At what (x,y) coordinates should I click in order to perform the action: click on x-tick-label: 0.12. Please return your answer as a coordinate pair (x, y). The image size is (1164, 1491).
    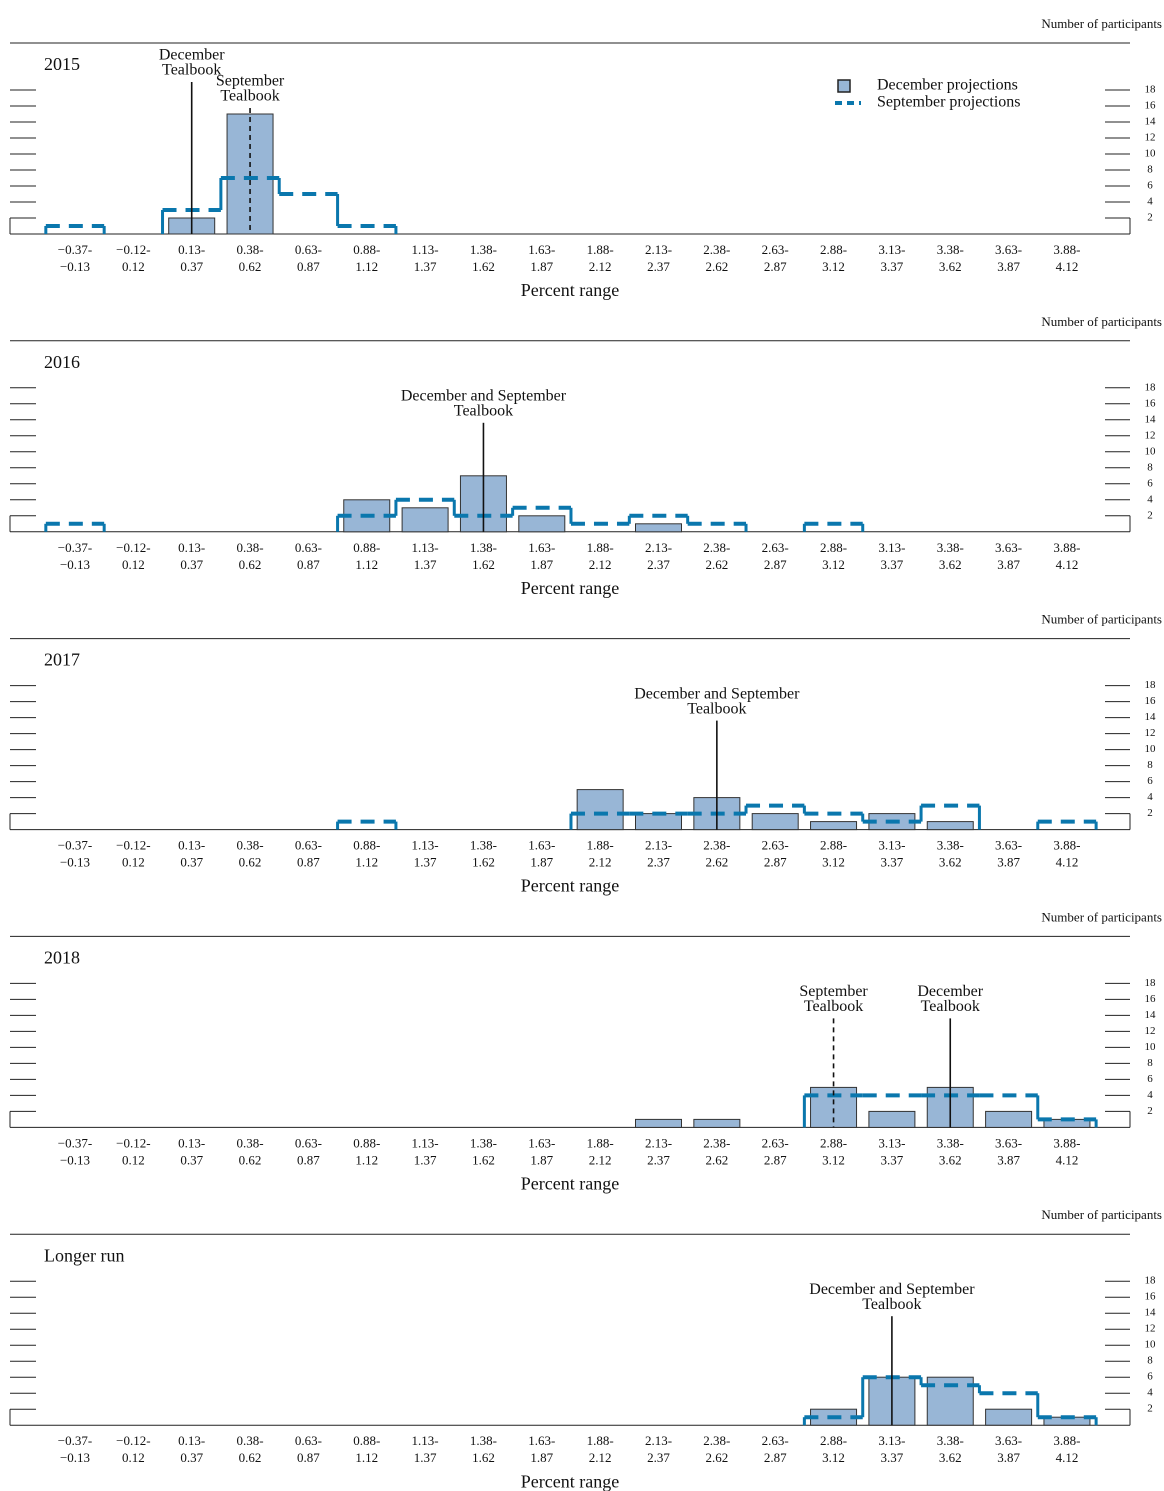
    Looking at the image, I should click on (133, 266).